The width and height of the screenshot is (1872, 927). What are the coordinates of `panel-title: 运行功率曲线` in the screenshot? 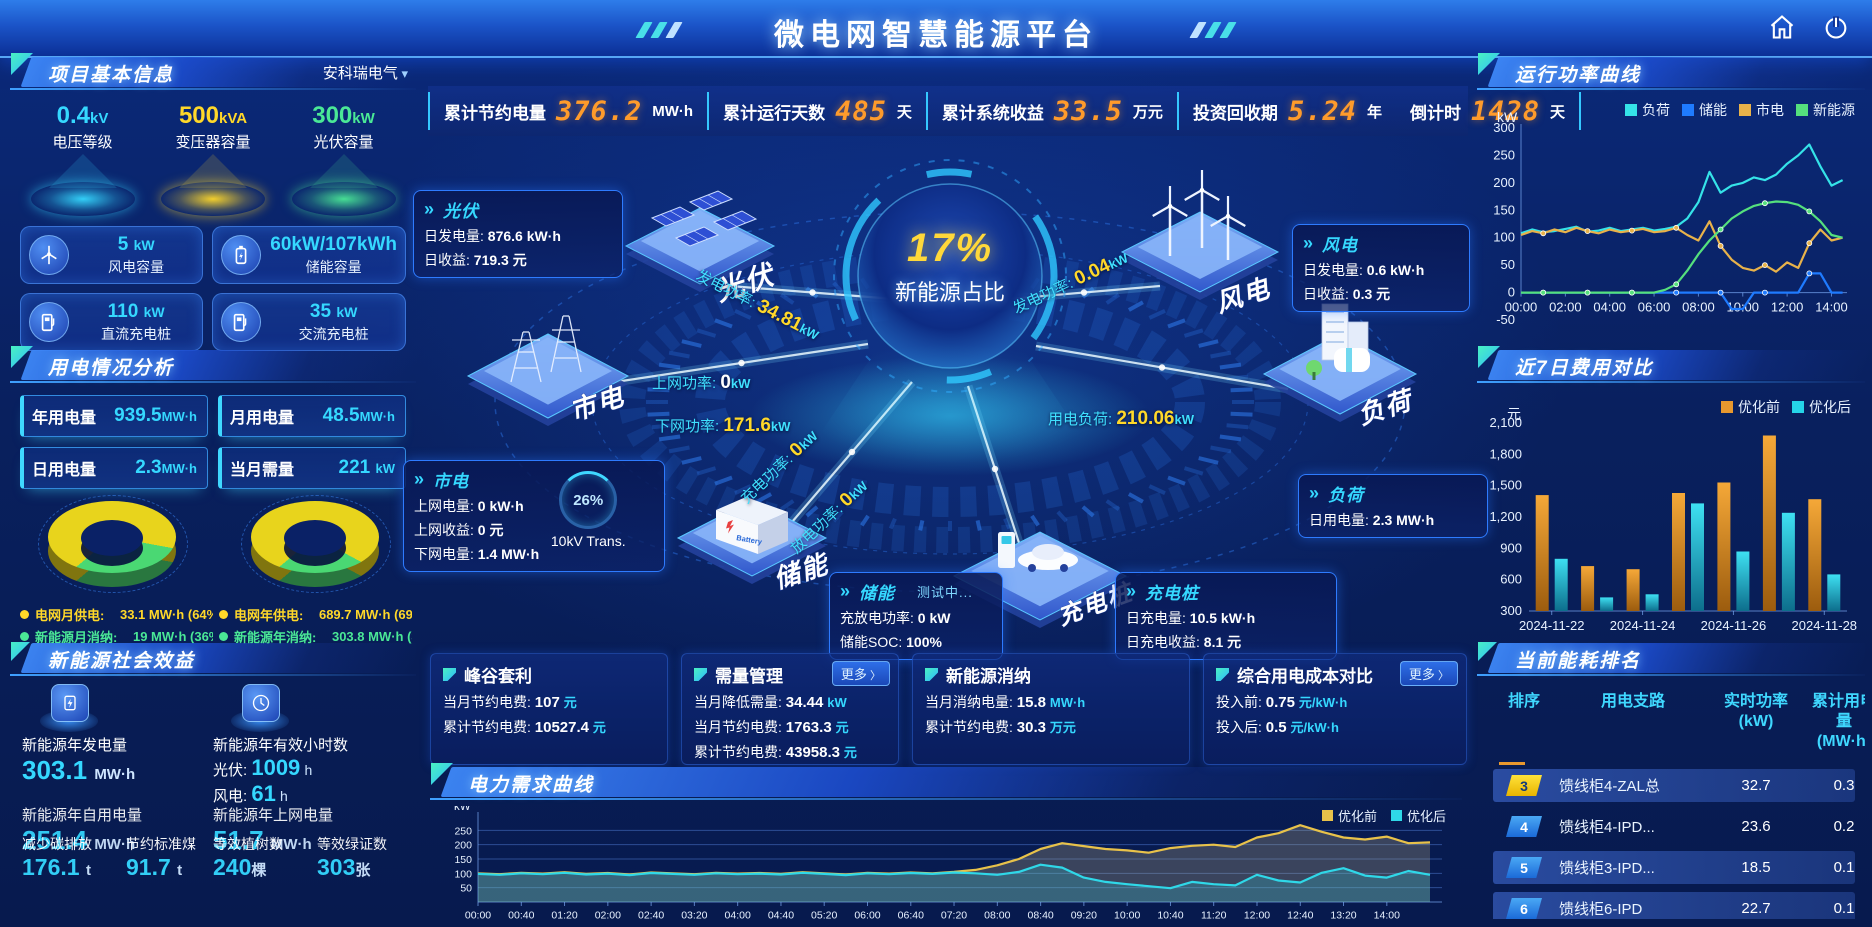 It's located at (1578, 75).